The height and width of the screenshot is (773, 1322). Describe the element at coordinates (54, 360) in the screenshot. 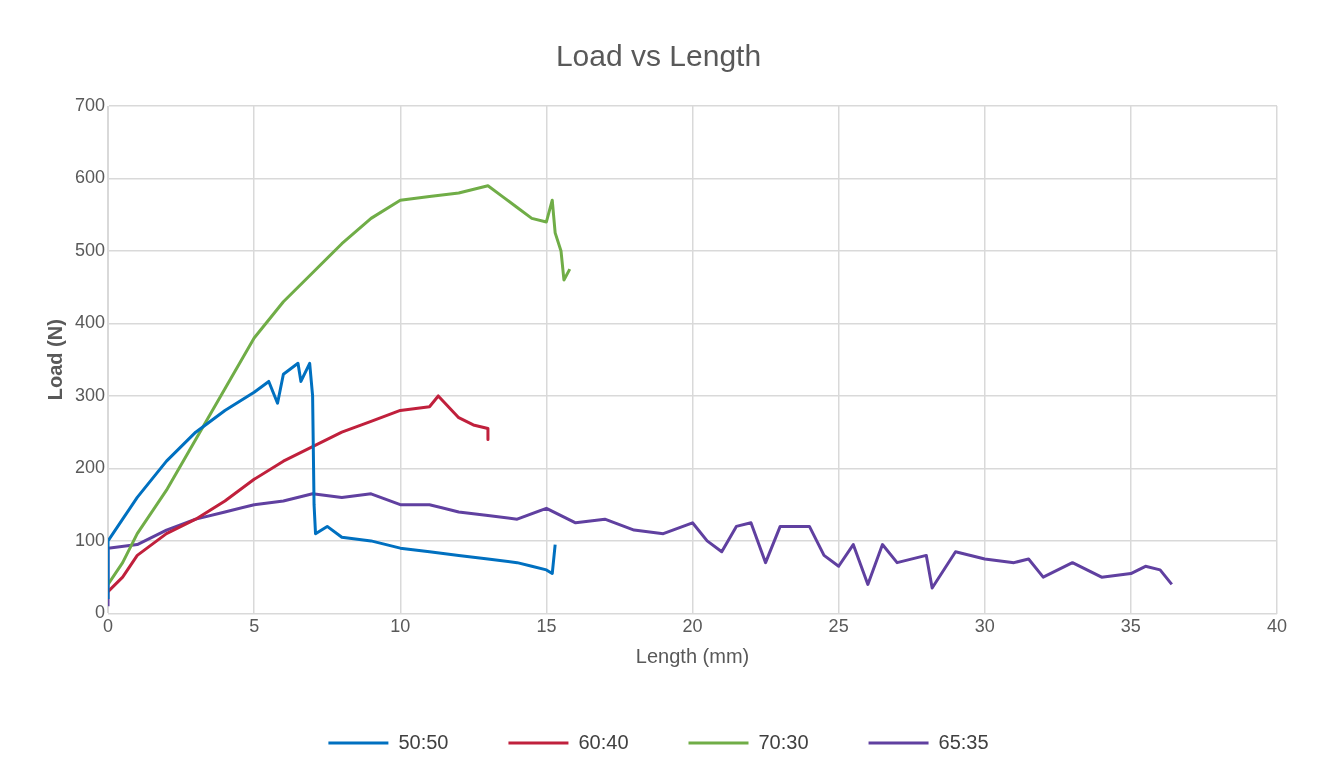

I see `y-axis-title: Load (N)` at that location.